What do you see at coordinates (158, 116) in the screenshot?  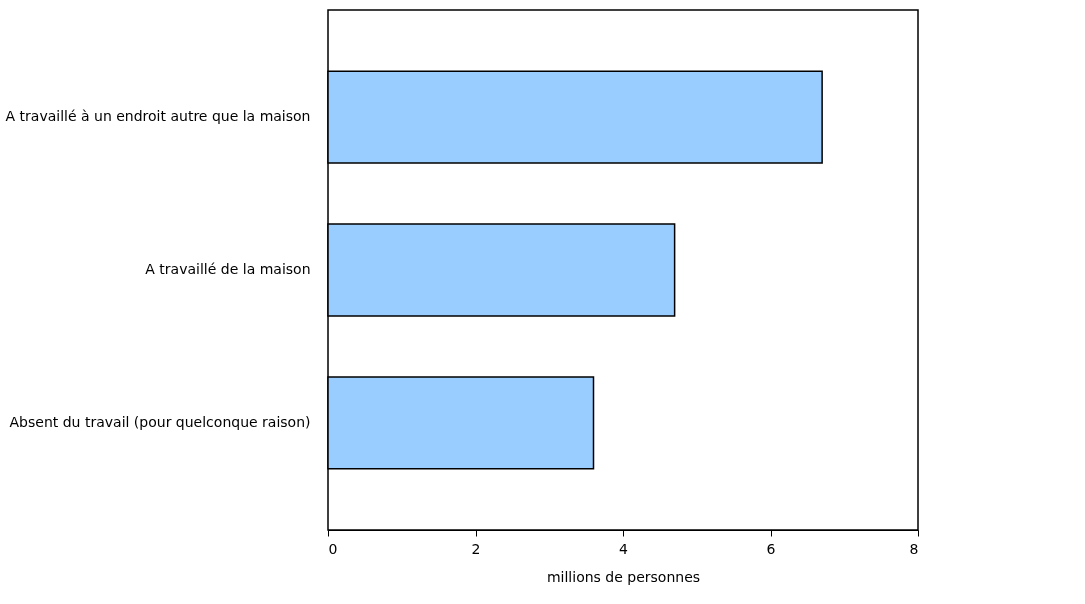 I see `y-tick-label: A travaillé à un endroit autre que la maison` at bounding box center [158, 116].